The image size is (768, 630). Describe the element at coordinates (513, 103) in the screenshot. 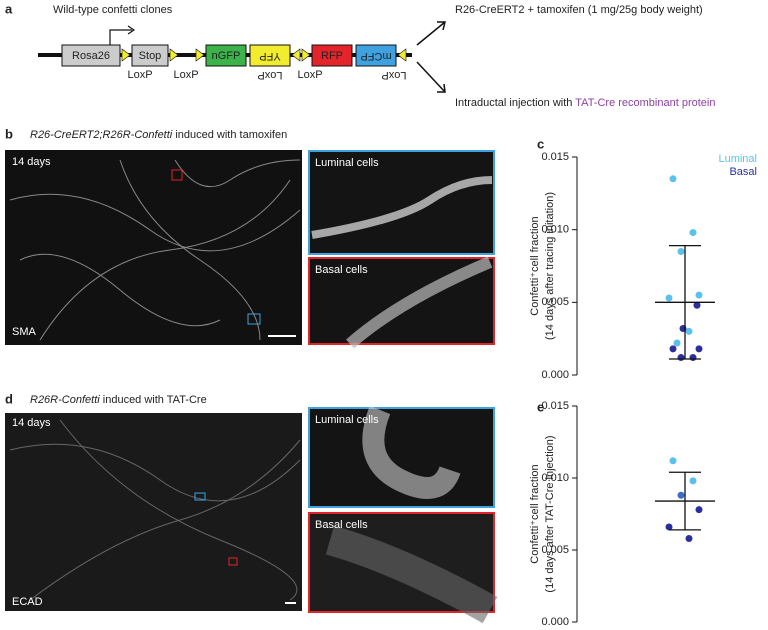

I see `route-text: Intraductal injection with` at that location.